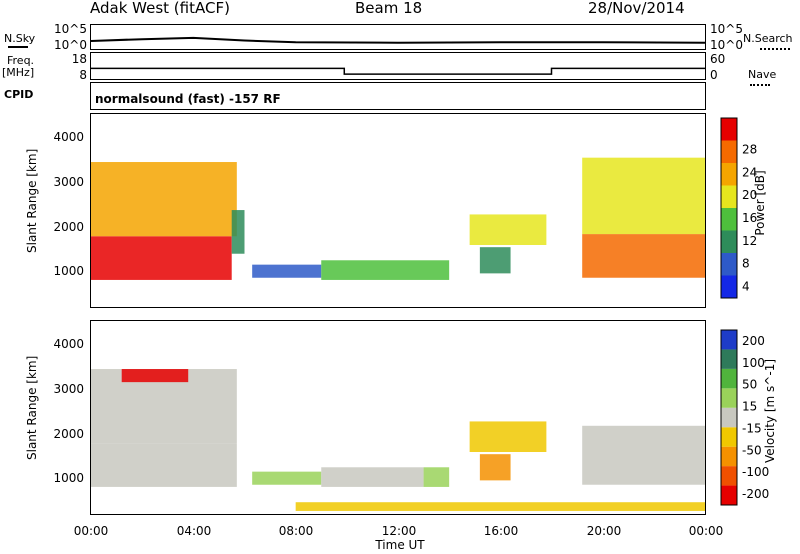  I want to click on power-colorbar-tick-2: 20, so click(749, 195).